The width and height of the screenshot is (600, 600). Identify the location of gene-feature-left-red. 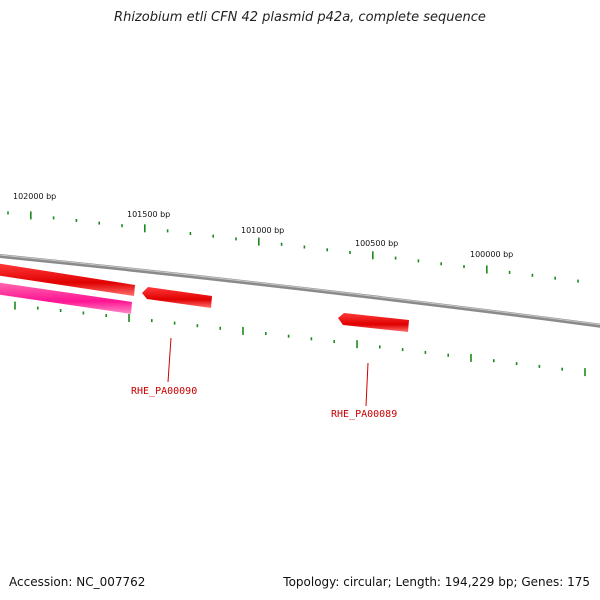
(67, 279).